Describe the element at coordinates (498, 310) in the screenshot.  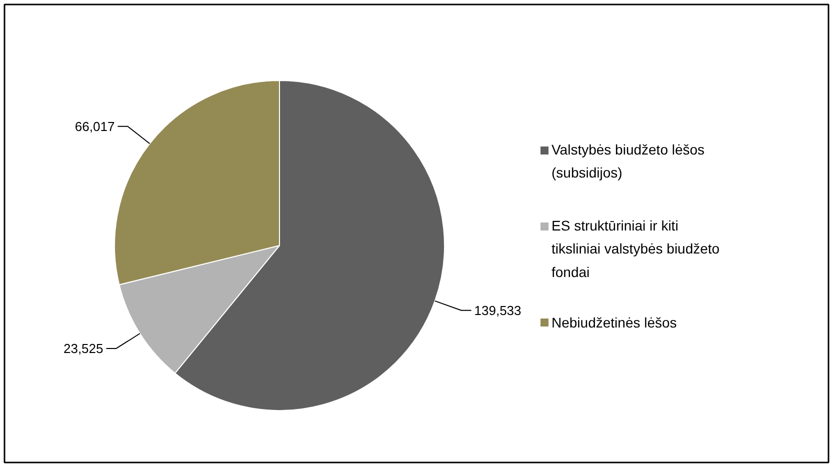
I see `data-label: 139,533` at that location.